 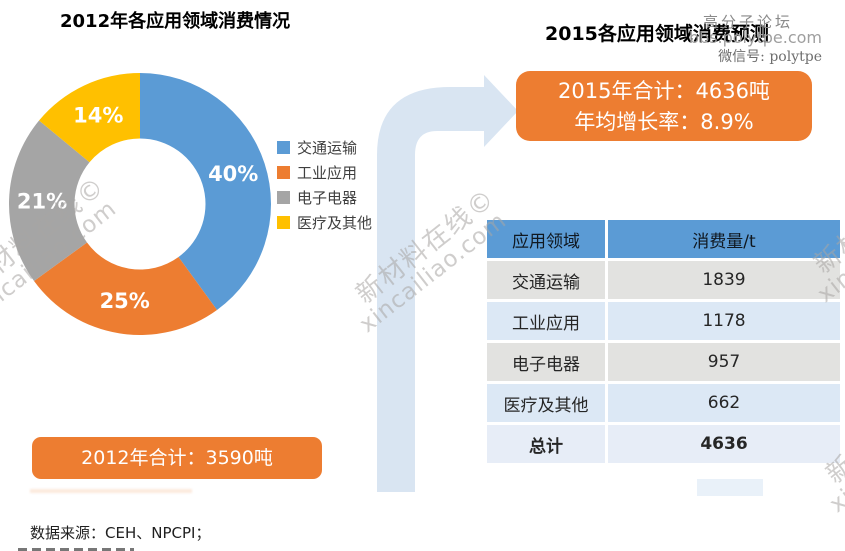 I want to click on slice-label: 40%, so click(x=233, y=174).